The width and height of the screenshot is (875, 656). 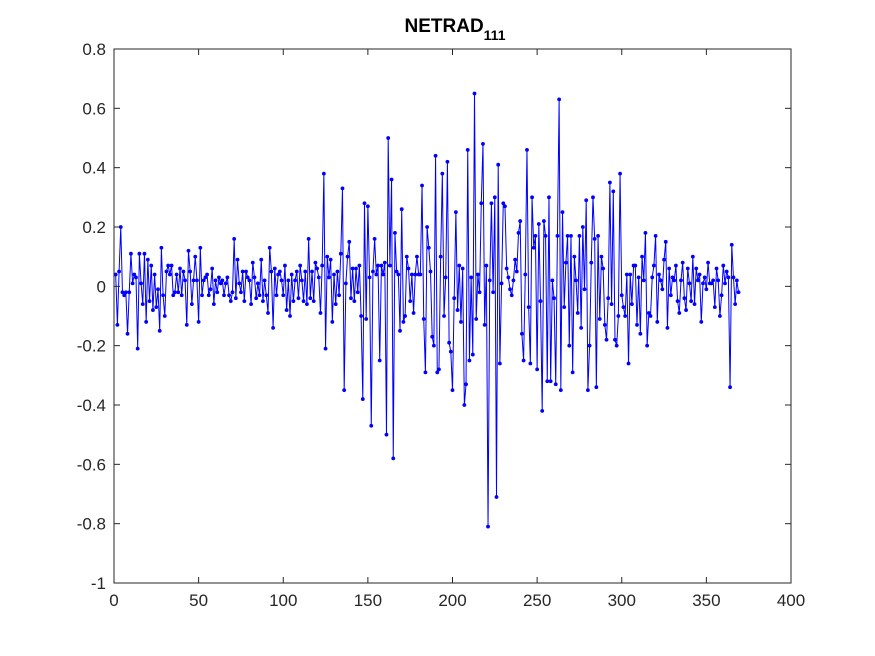 What do you see at coordinates (91, 464) in the screenshot?
I see `y-tick-label: -0.6` at bounding box center [91, 464].